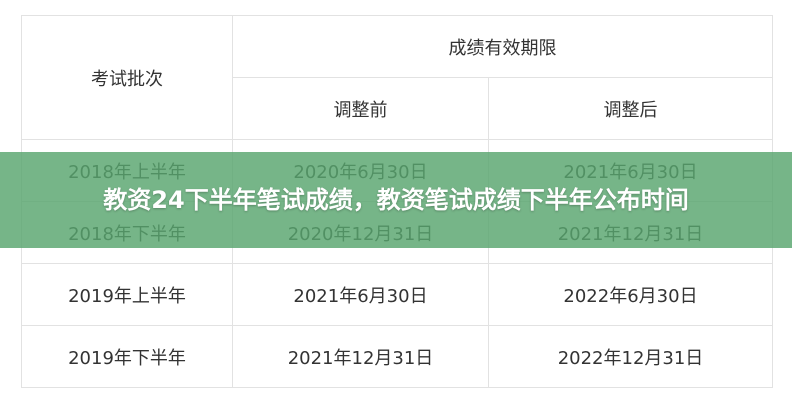 Image resolution: width=792 pixels, height=400 pixels. I want to click on cell-before: 2021年12月31日, so click(360, 356).